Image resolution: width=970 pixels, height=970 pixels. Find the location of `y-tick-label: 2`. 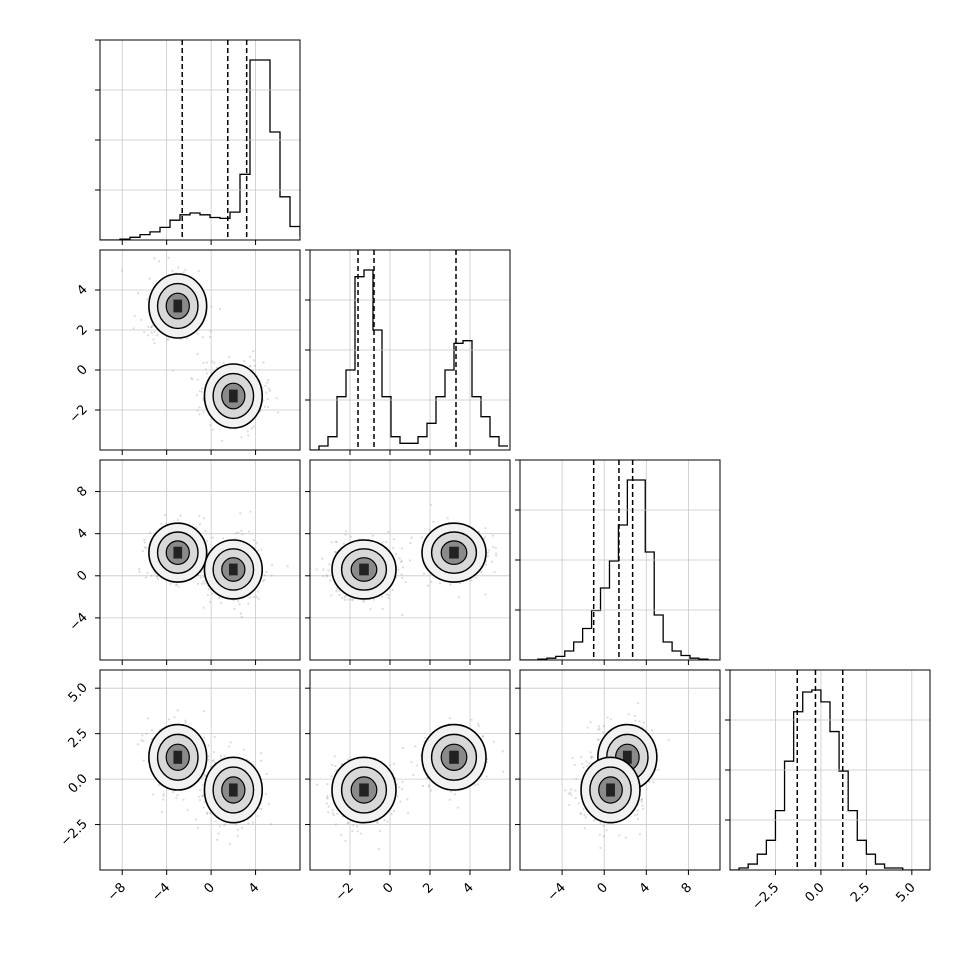

y-tick-label: 2 is located at coordinates (82, 330).